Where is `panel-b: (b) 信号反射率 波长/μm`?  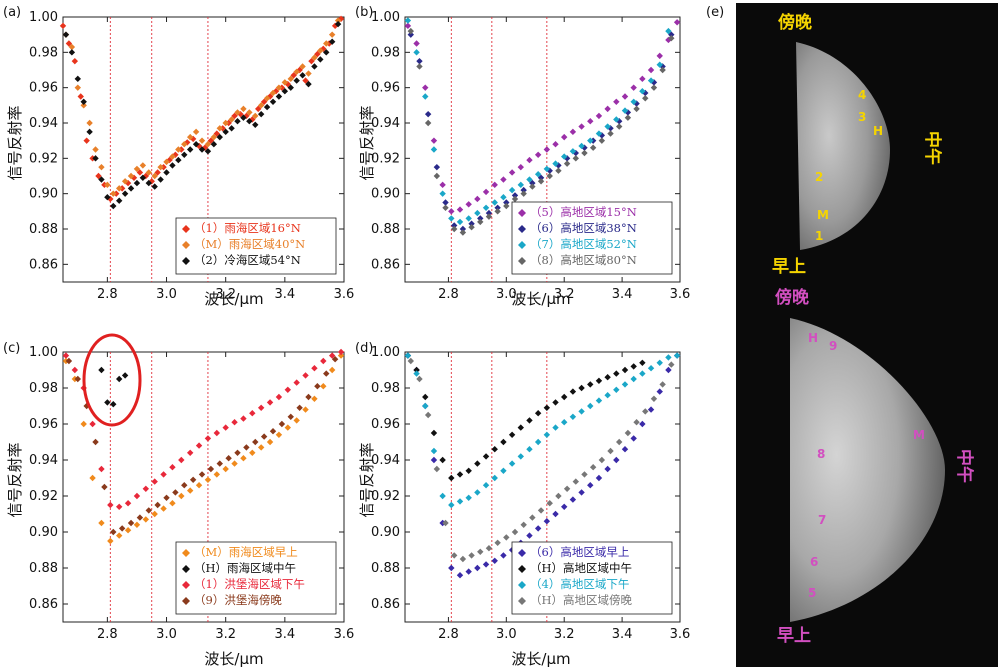
panel-b: (b) 信号反射率 波长/μm is located at coordinates (463, 156).